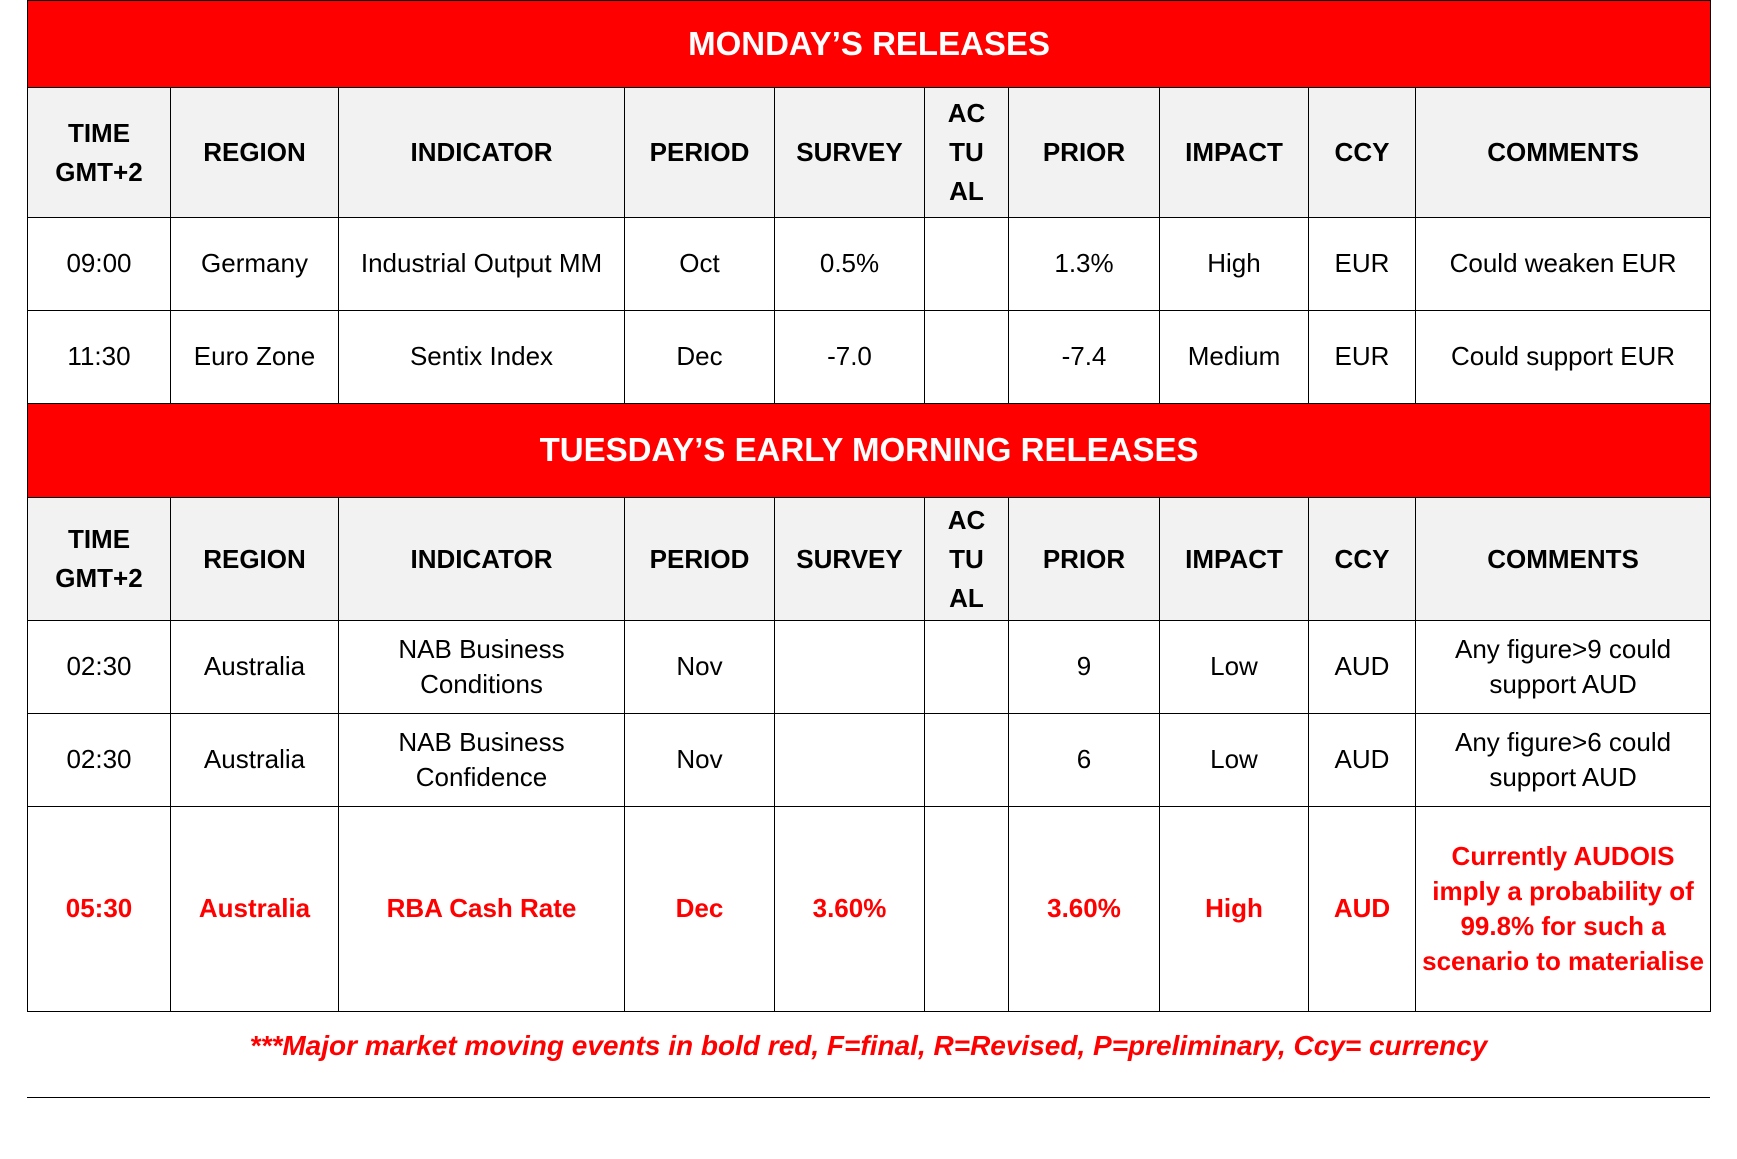  I want to click on cell-prior: 3.60%, so click(1084, 909).